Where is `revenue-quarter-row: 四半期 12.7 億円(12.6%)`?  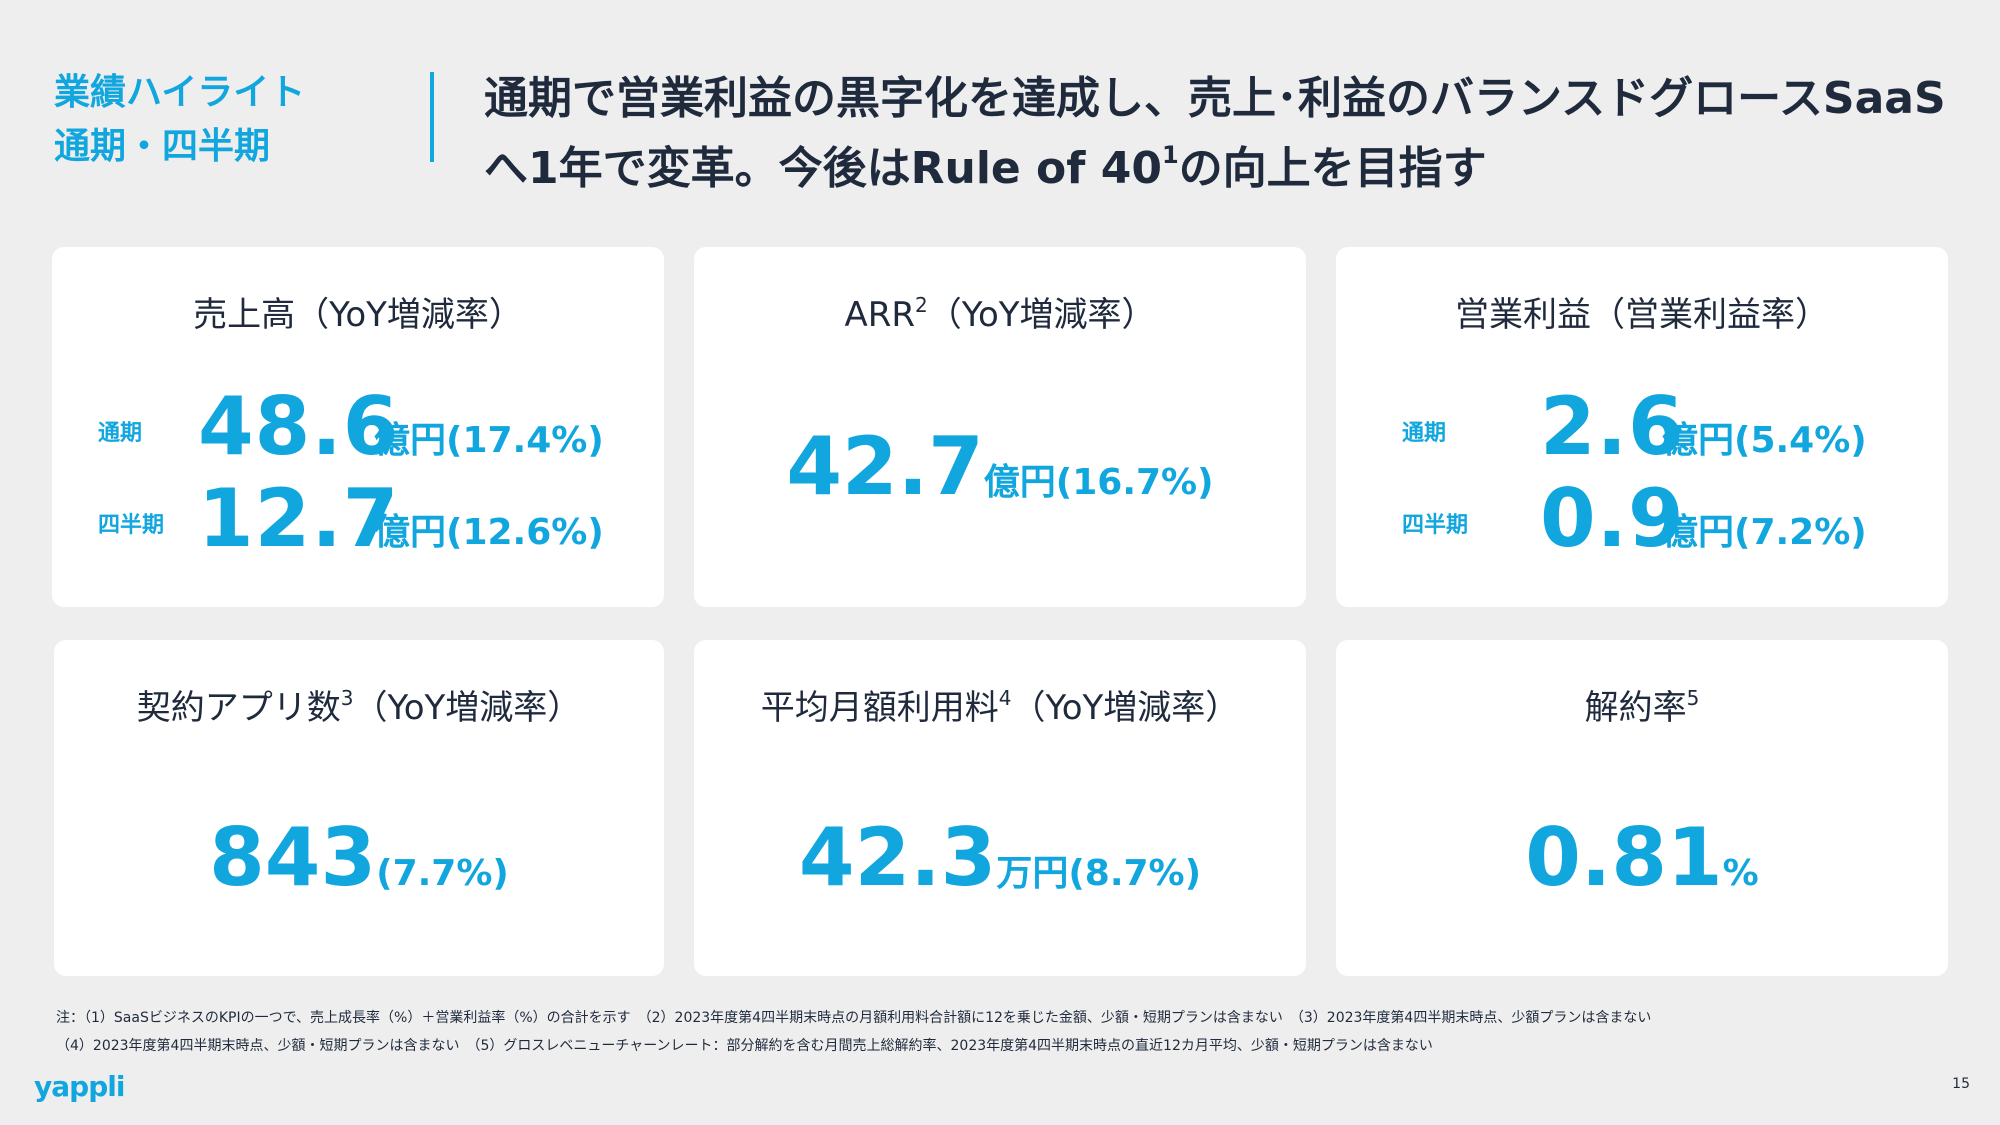 revenue-quarter-row: 四半期 12.7 億円(12.6%) is located at coordinates (358, 519).